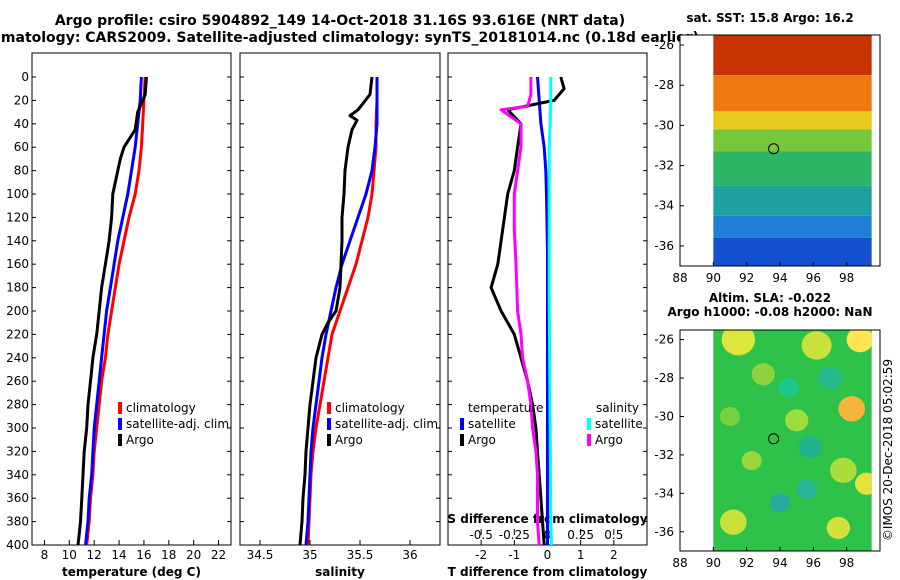 This screenshot has width=900, height=580. What do you see at coordinates (614, 555) in the screenshot?
I see `x-tick-label: 2` at bounding box center [614, 555].